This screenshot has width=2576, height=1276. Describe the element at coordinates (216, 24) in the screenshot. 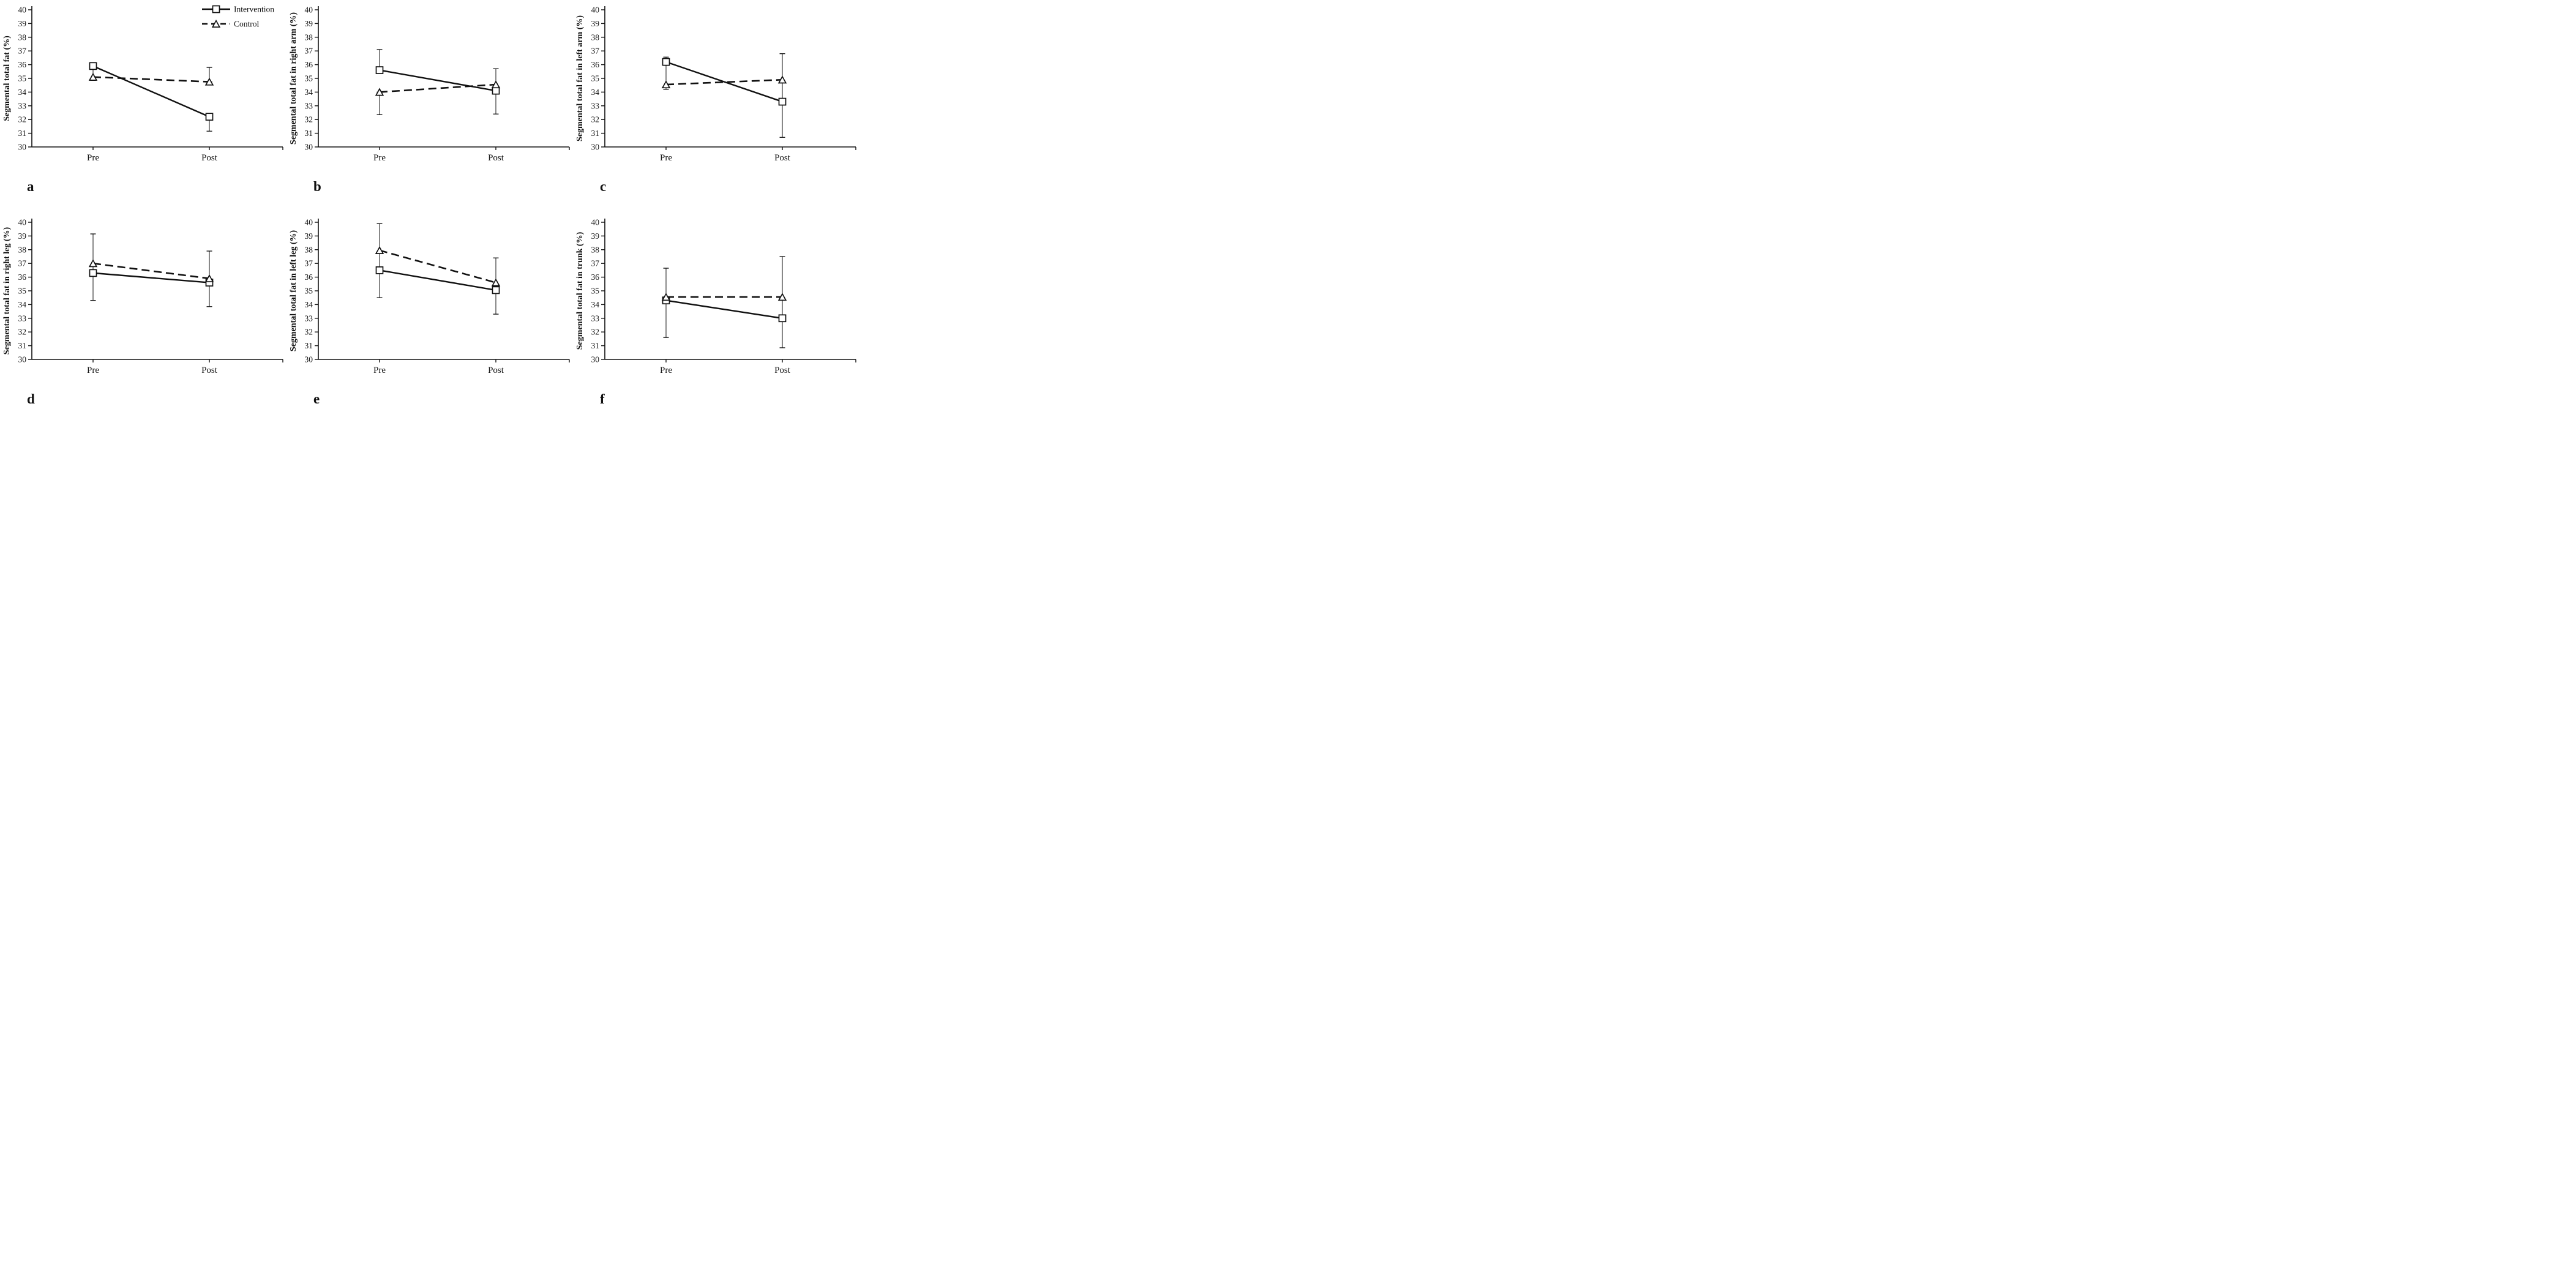

I see `legend-marker-triangle-icon` at that location.